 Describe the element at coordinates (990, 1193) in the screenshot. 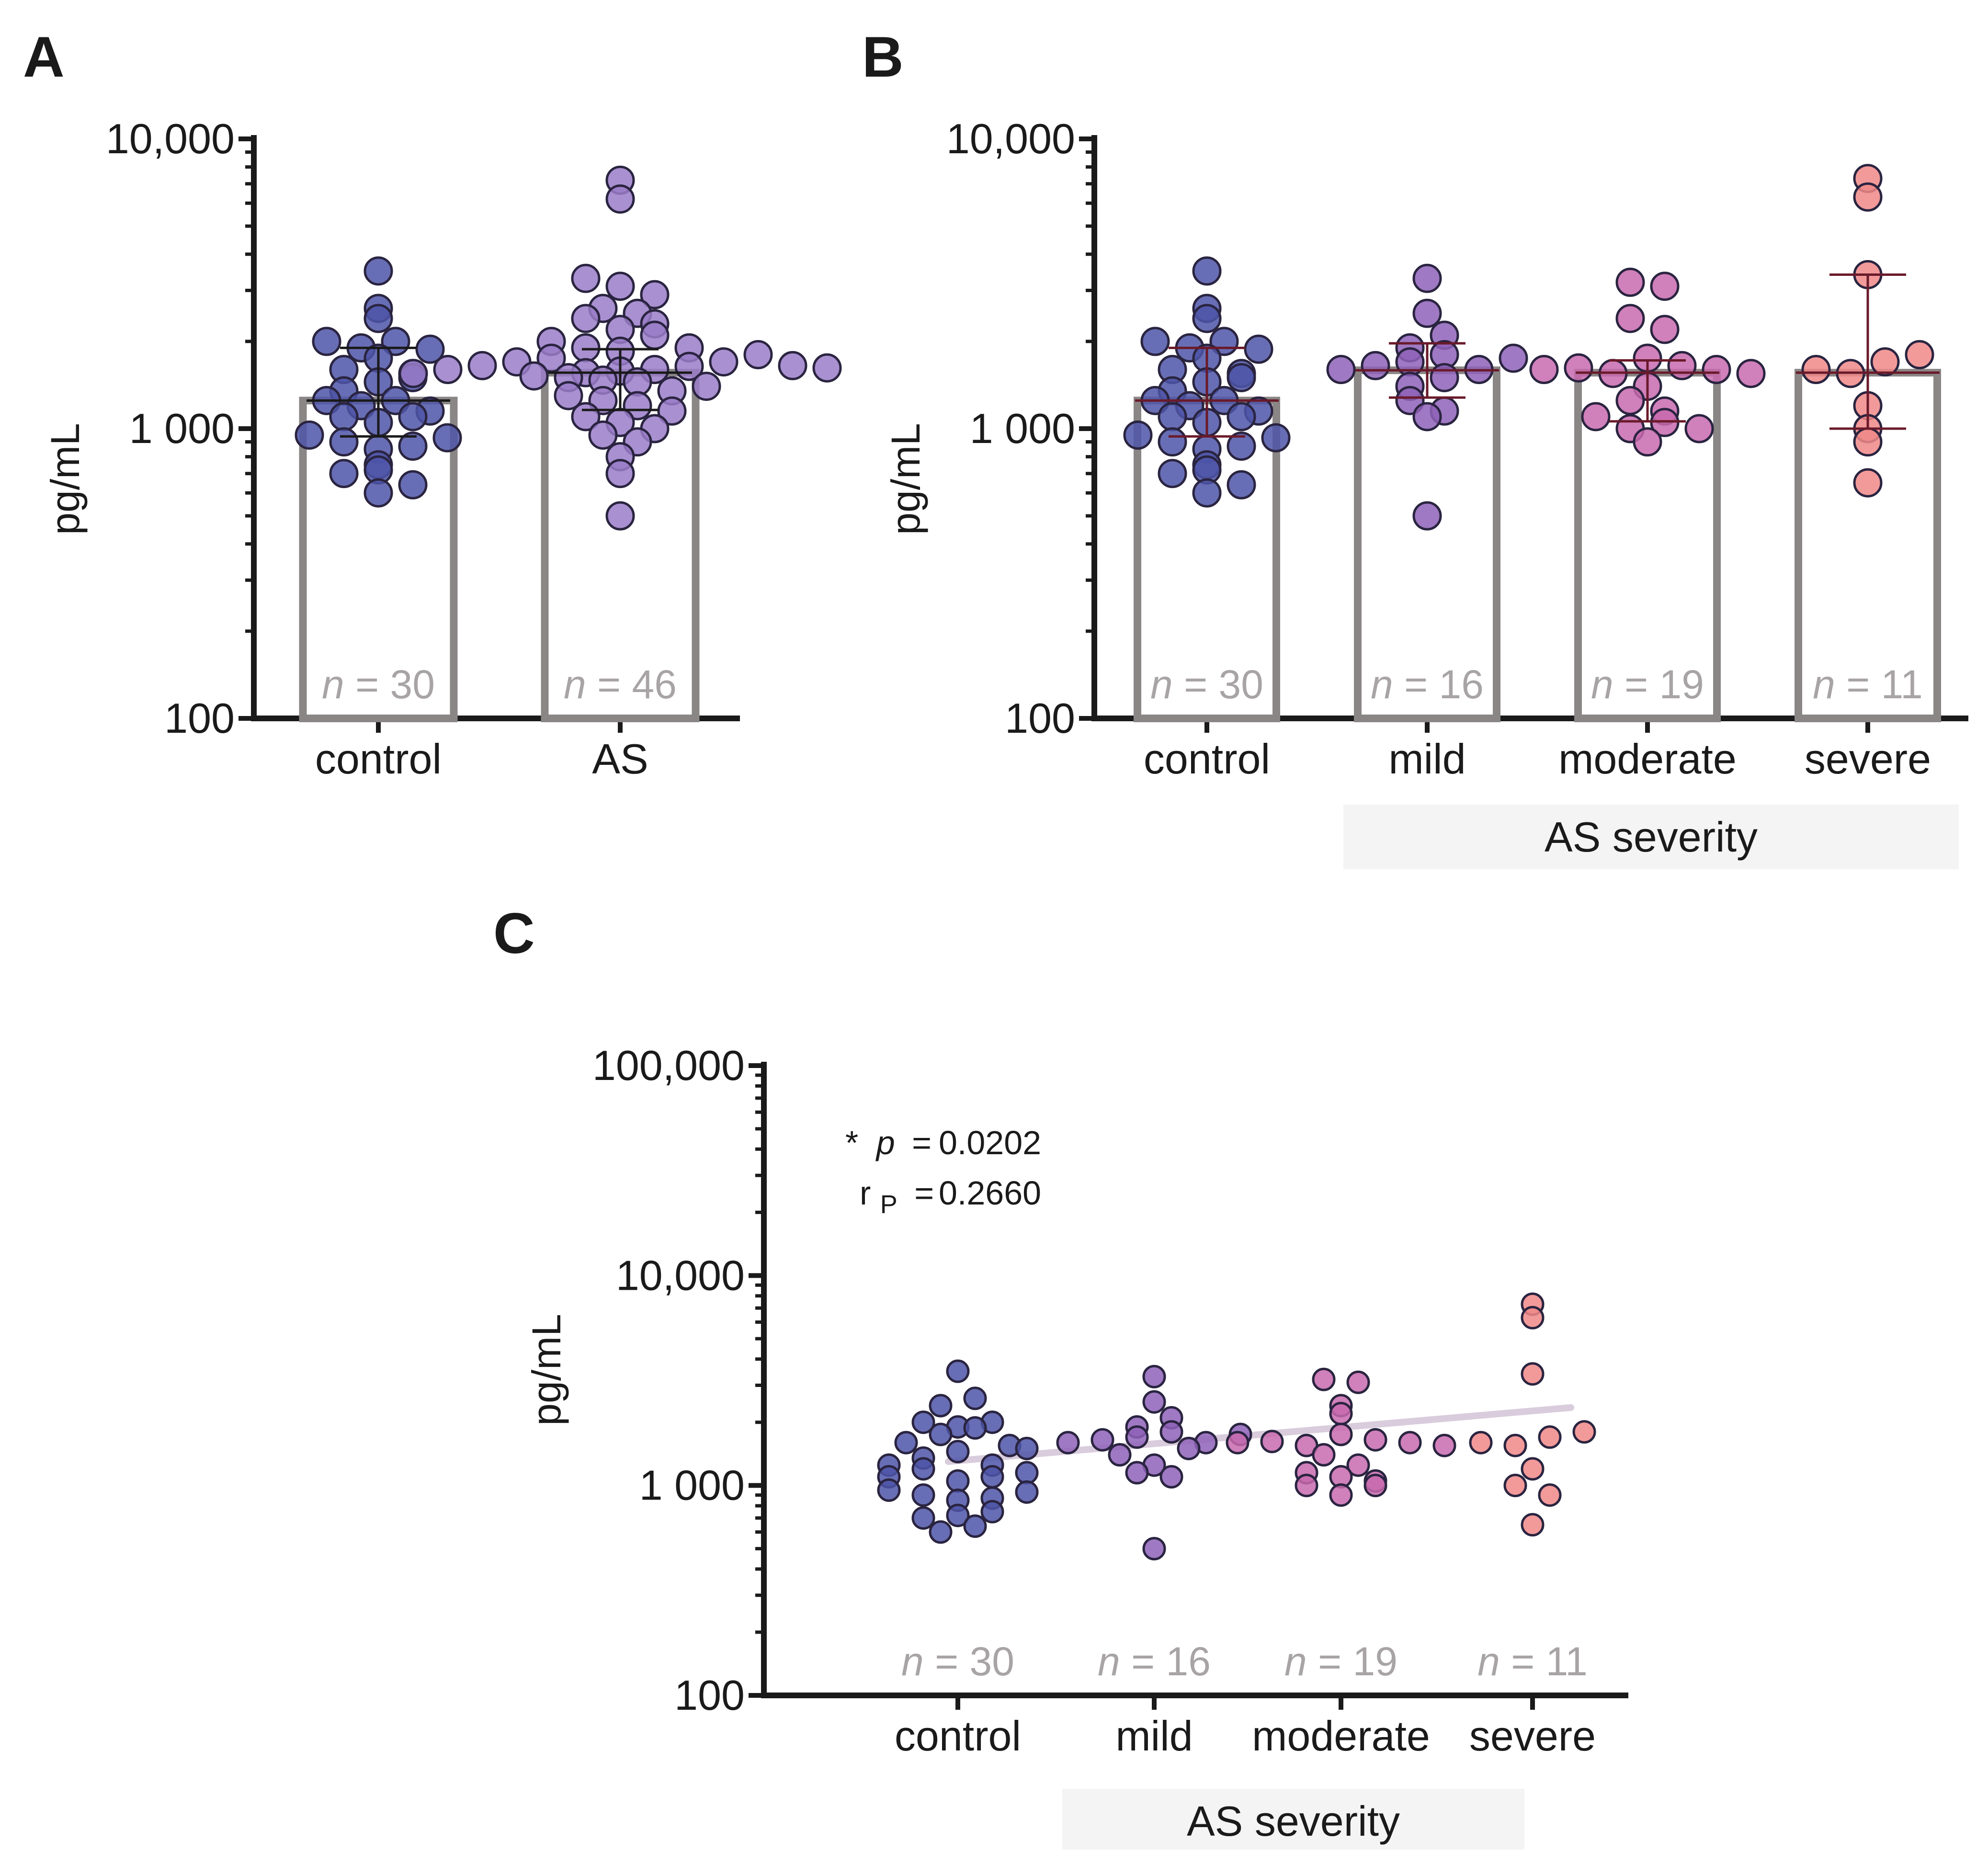

I see `stat-r-value: 0.2660` at that location.